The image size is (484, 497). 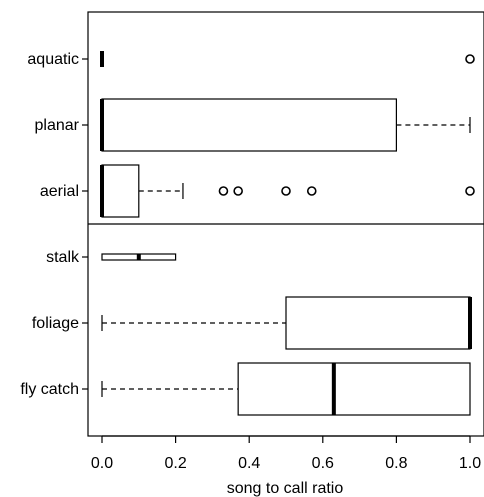 I want to click on x-tick-label-3: 0.6, so click(x=323, y=463).